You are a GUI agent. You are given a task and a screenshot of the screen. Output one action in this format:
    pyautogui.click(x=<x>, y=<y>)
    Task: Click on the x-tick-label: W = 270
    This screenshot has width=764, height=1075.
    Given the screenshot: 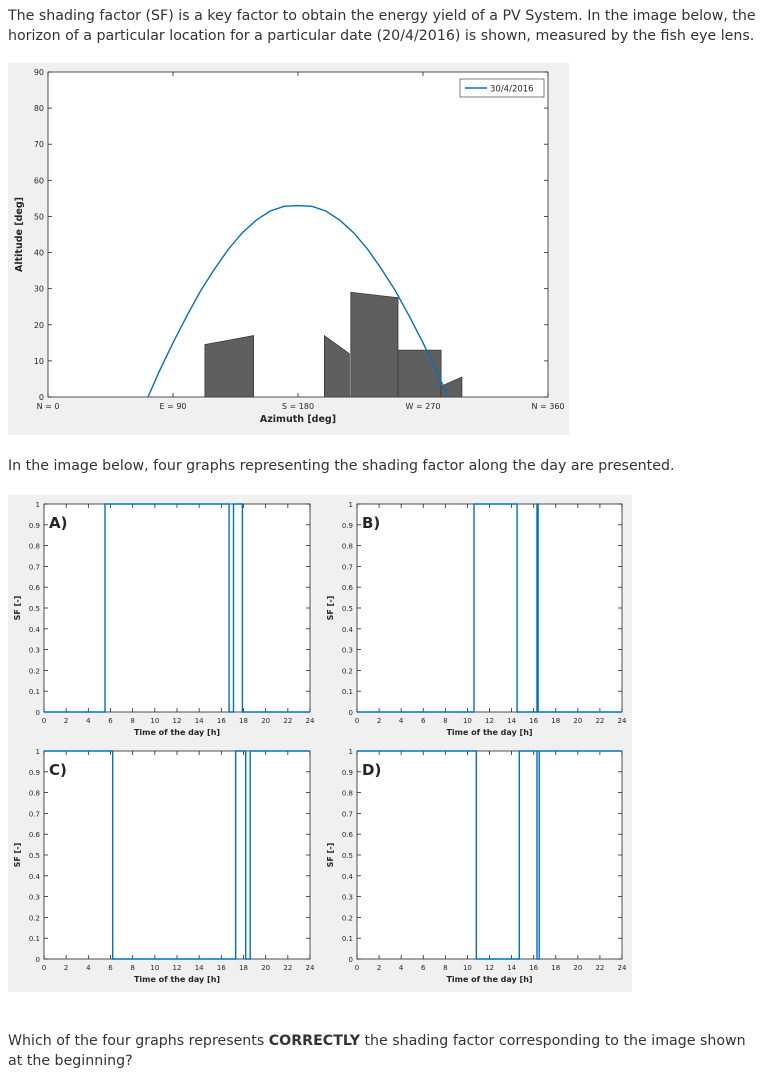 What is the action you would take?
    pyautogui.click(x=423, y=406)
    